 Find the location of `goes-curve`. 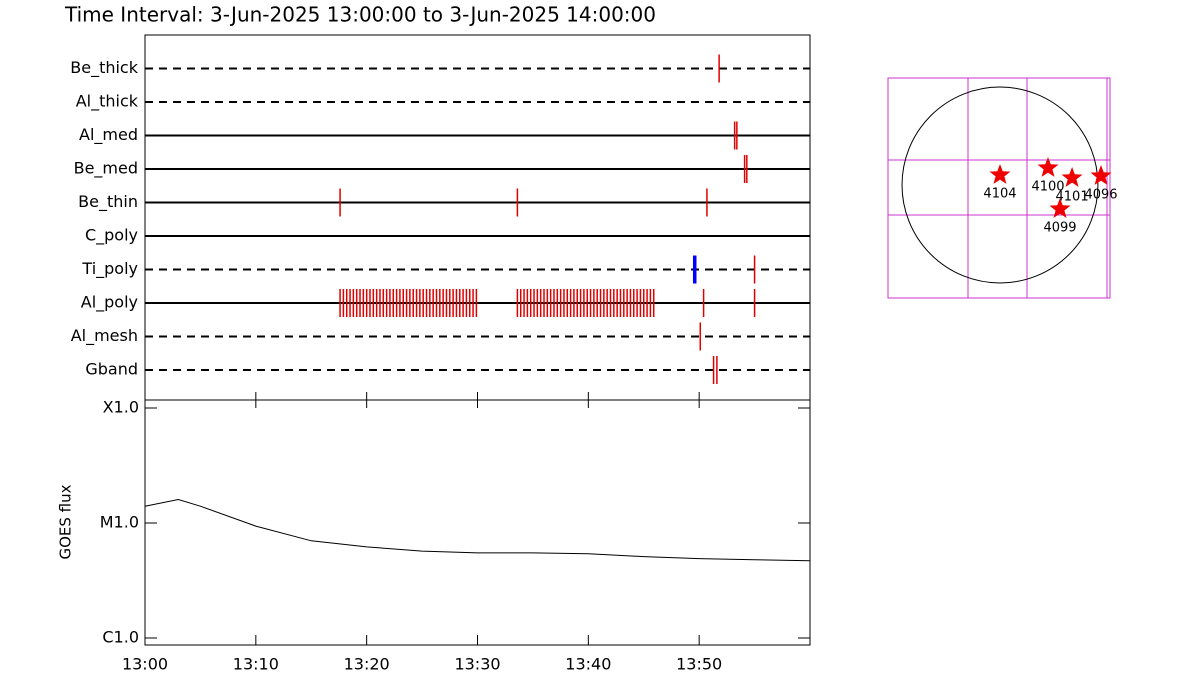

goes-curve is located at coordinates (477, 530).